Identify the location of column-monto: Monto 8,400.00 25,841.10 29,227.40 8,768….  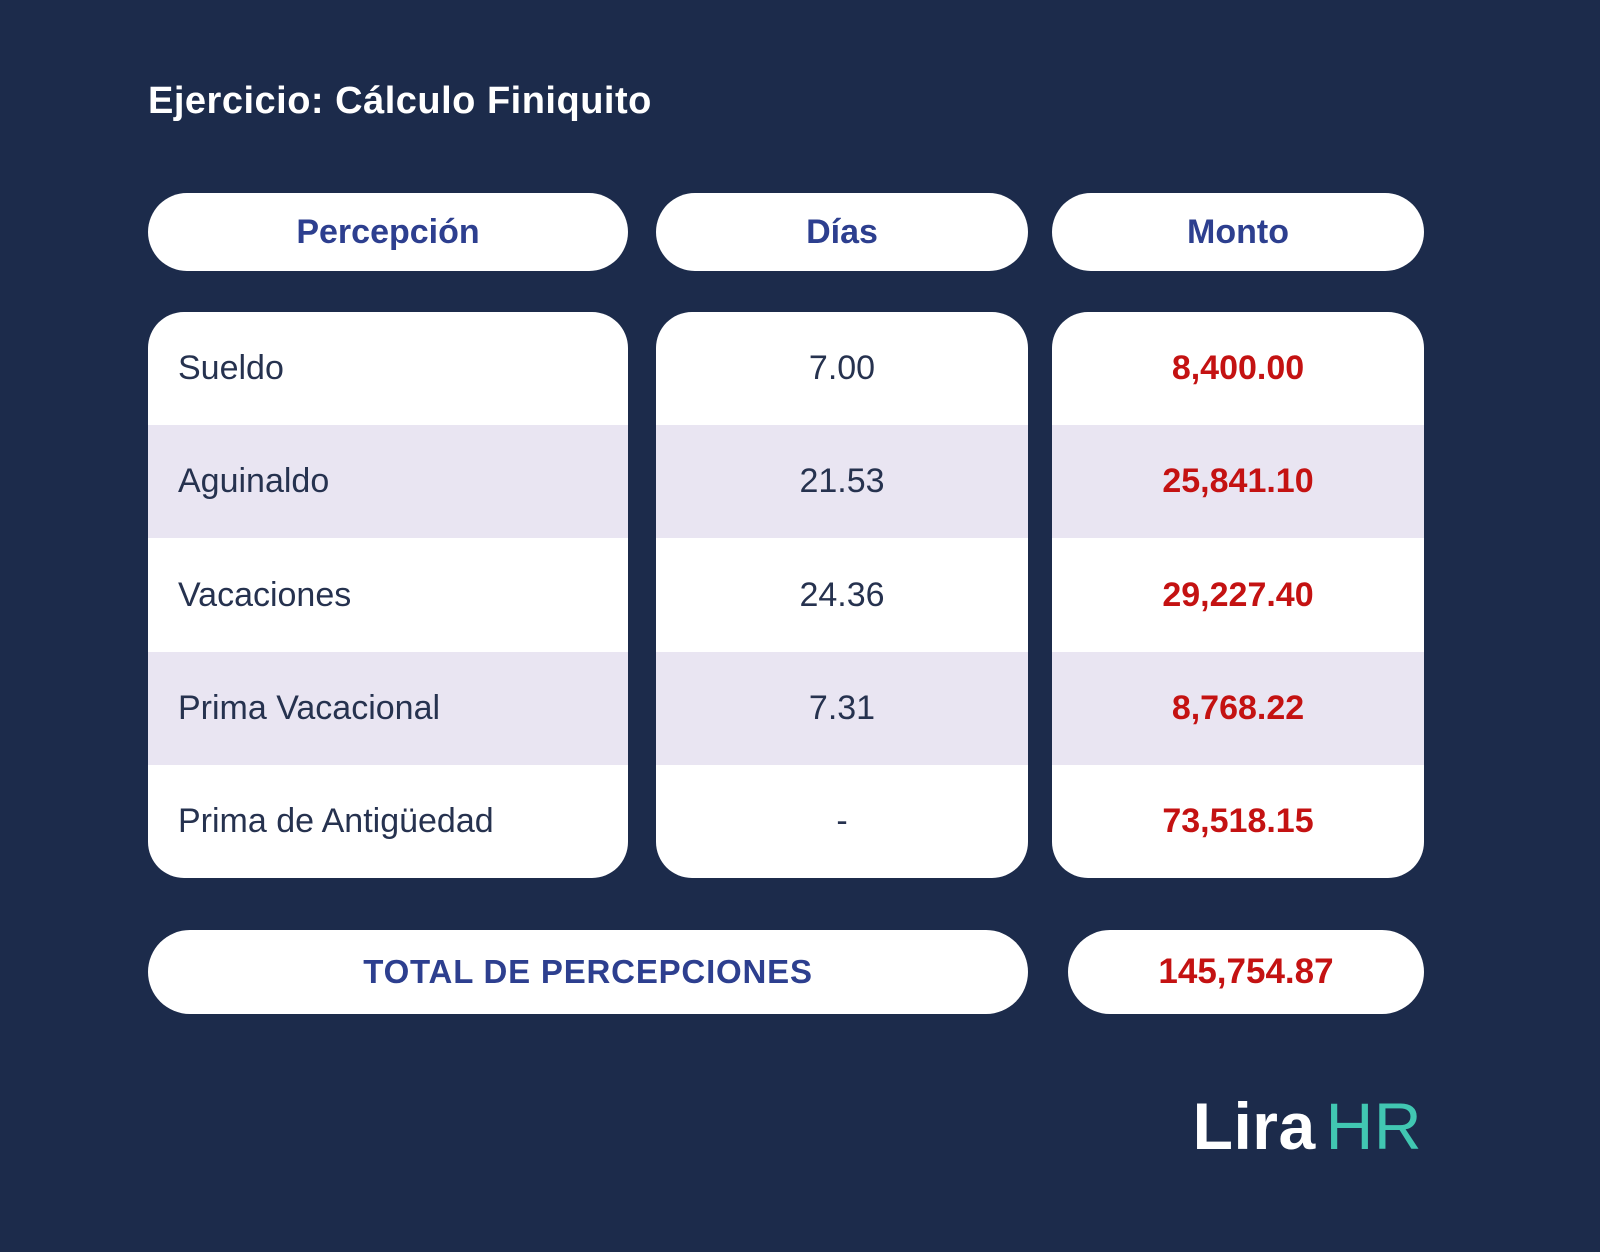
(1238, 535).